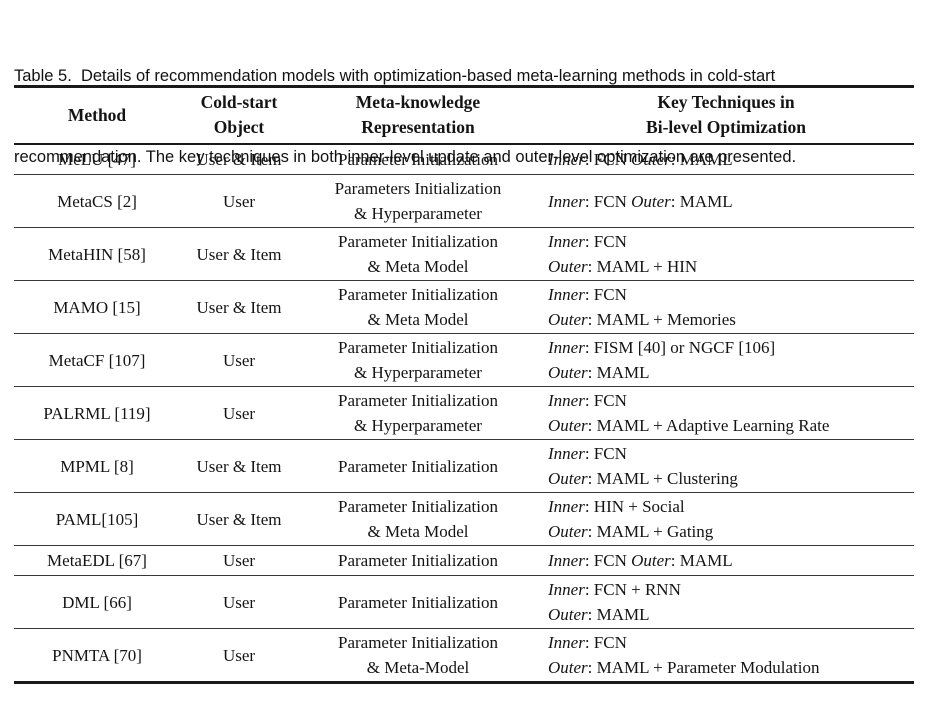  What do you see at coordinates (731, 589) in the screenshot?
I see `technique-line: Inner: FCN + RNN` at bounding box center [731, 589].